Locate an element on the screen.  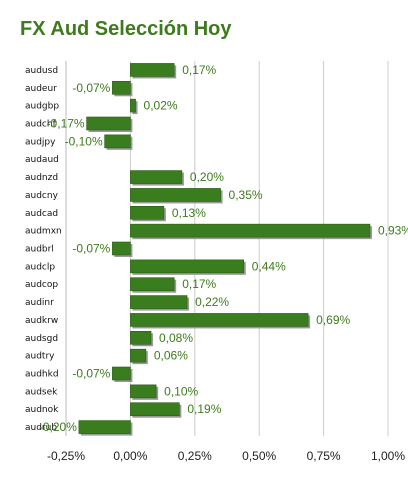
value-label: 0,93% is located at coordinates (393, 231).